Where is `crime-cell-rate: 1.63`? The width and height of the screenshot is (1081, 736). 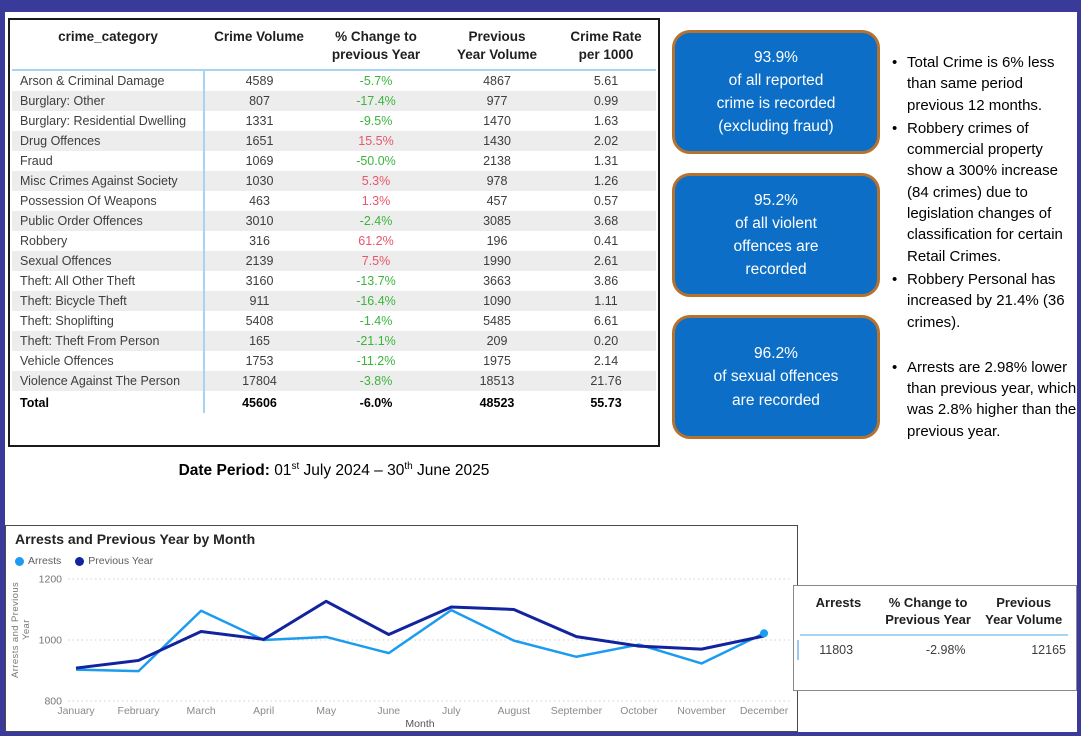 crime-cell-rate: 1.63 is located at coordinates (606, 121).